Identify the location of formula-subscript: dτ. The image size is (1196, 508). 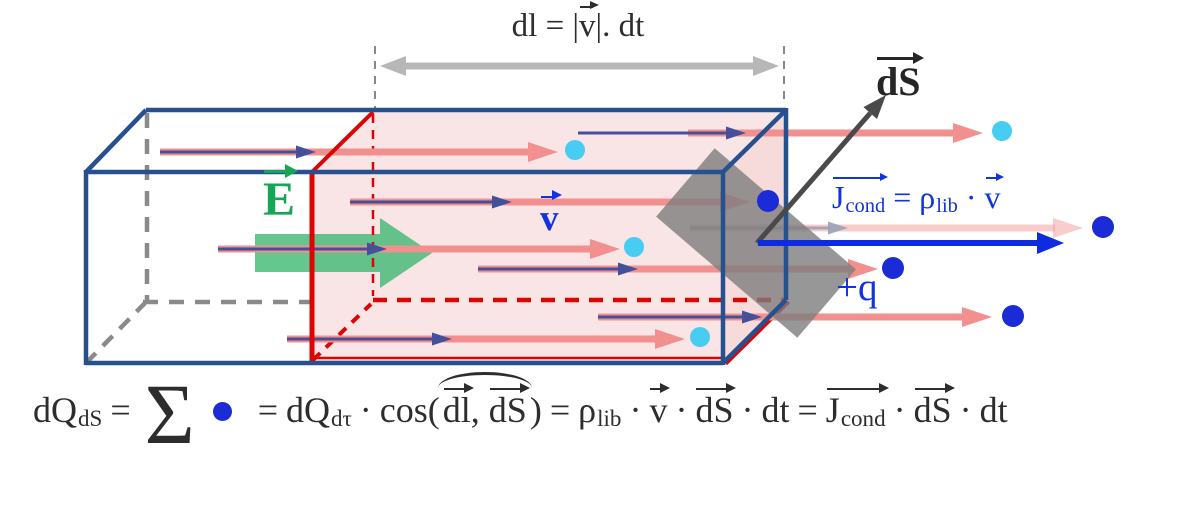
(341, 418).